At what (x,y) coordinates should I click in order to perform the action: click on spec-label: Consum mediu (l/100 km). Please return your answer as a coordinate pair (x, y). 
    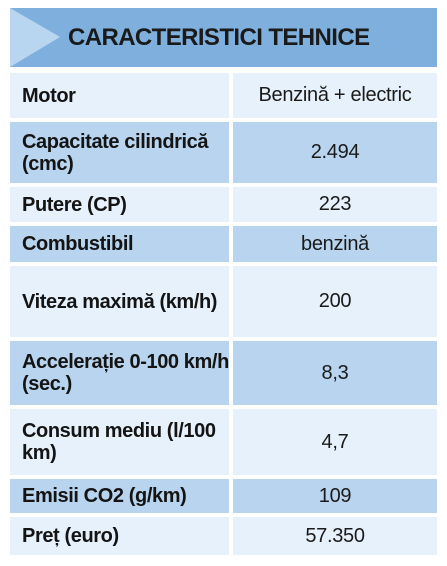
    Looking at the image, I should click on (119, 442).